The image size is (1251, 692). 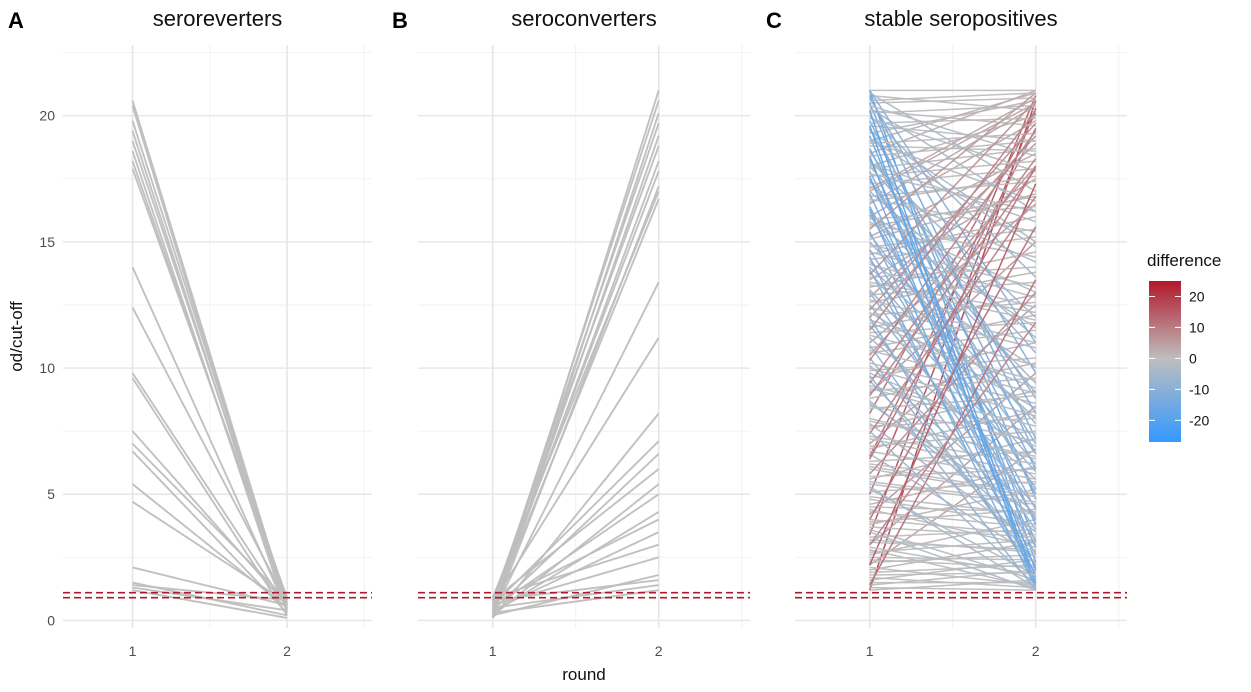 I want to click on y-tick-label: 10, so click(x=47, y=368).